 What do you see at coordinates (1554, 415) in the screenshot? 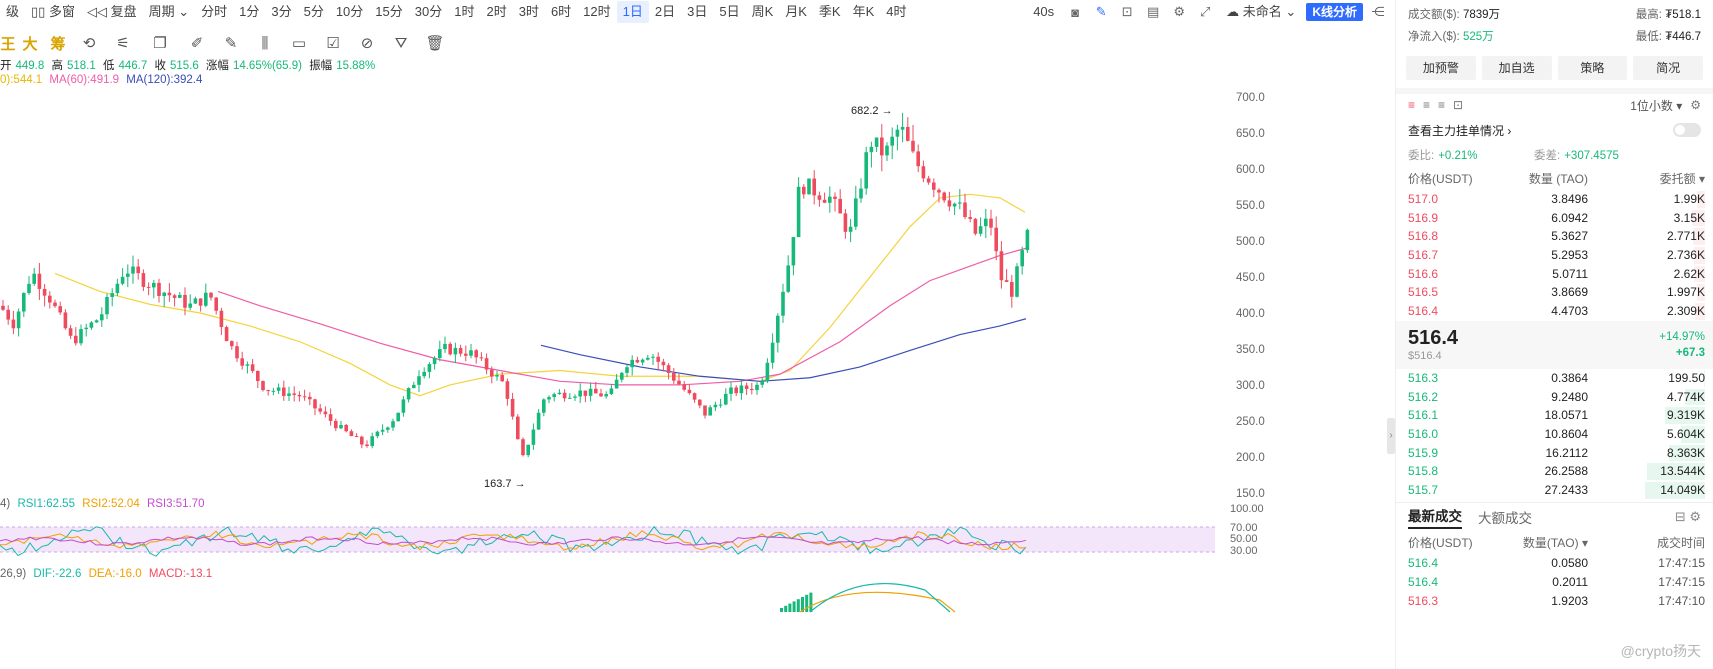
I see `bid-row: 516.1 18.0571 9.319K` at bounding box center [1554, 415].